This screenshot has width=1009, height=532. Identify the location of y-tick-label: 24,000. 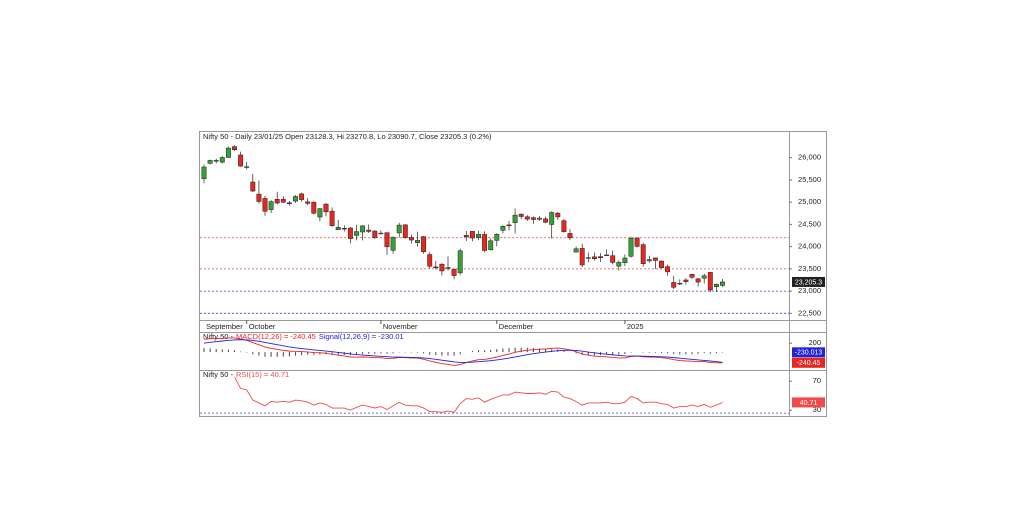
(809, 246).